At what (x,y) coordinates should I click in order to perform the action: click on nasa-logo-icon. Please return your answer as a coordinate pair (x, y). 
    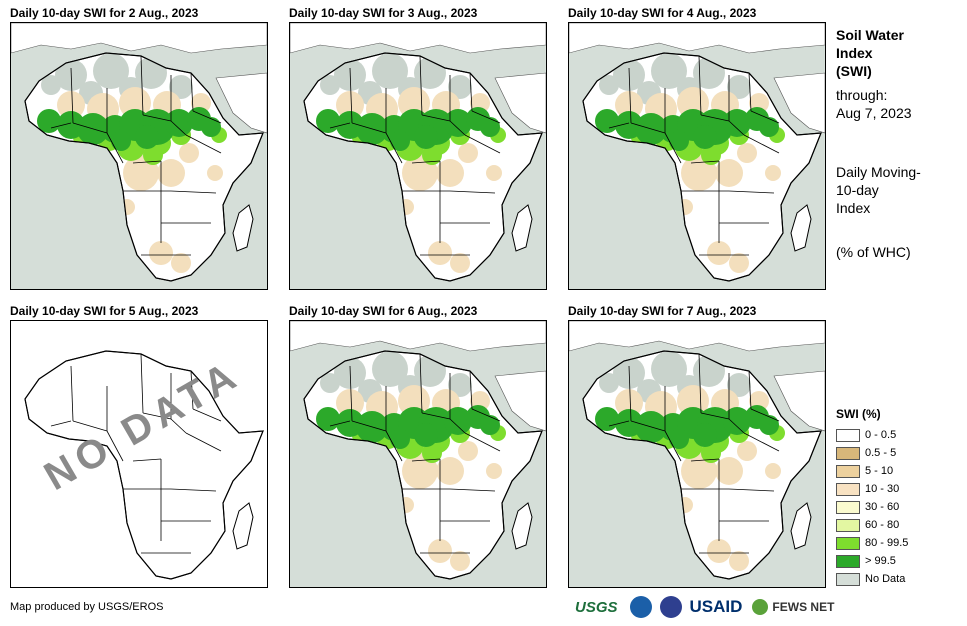
    Looking at the image, I should click on (670, 607).